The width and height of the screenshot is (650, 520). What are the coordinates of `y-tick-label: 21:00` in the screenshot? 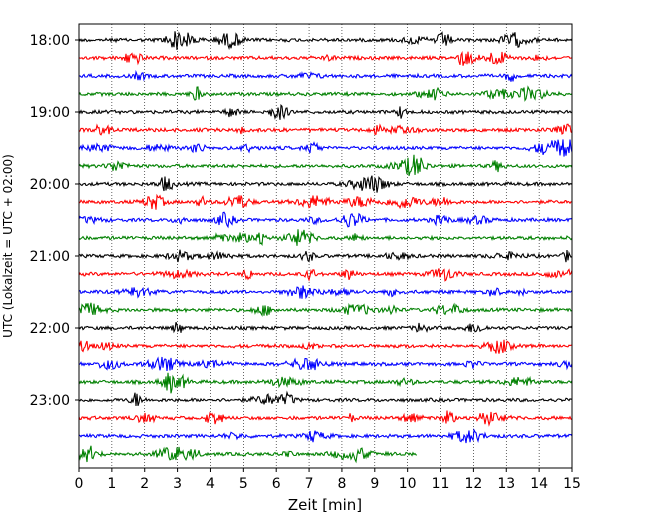 It's located at (50, 257).